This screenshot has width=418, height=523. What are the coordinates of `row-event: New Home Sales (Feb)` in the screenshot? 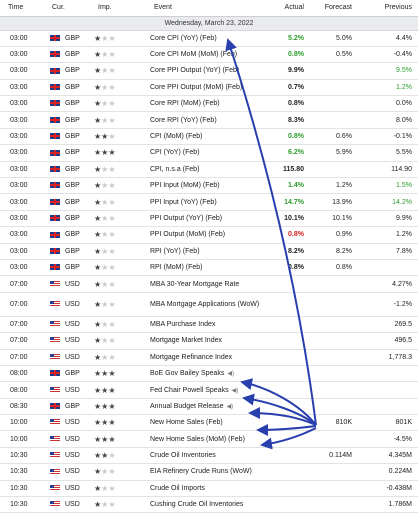 It's located at (208, 423).